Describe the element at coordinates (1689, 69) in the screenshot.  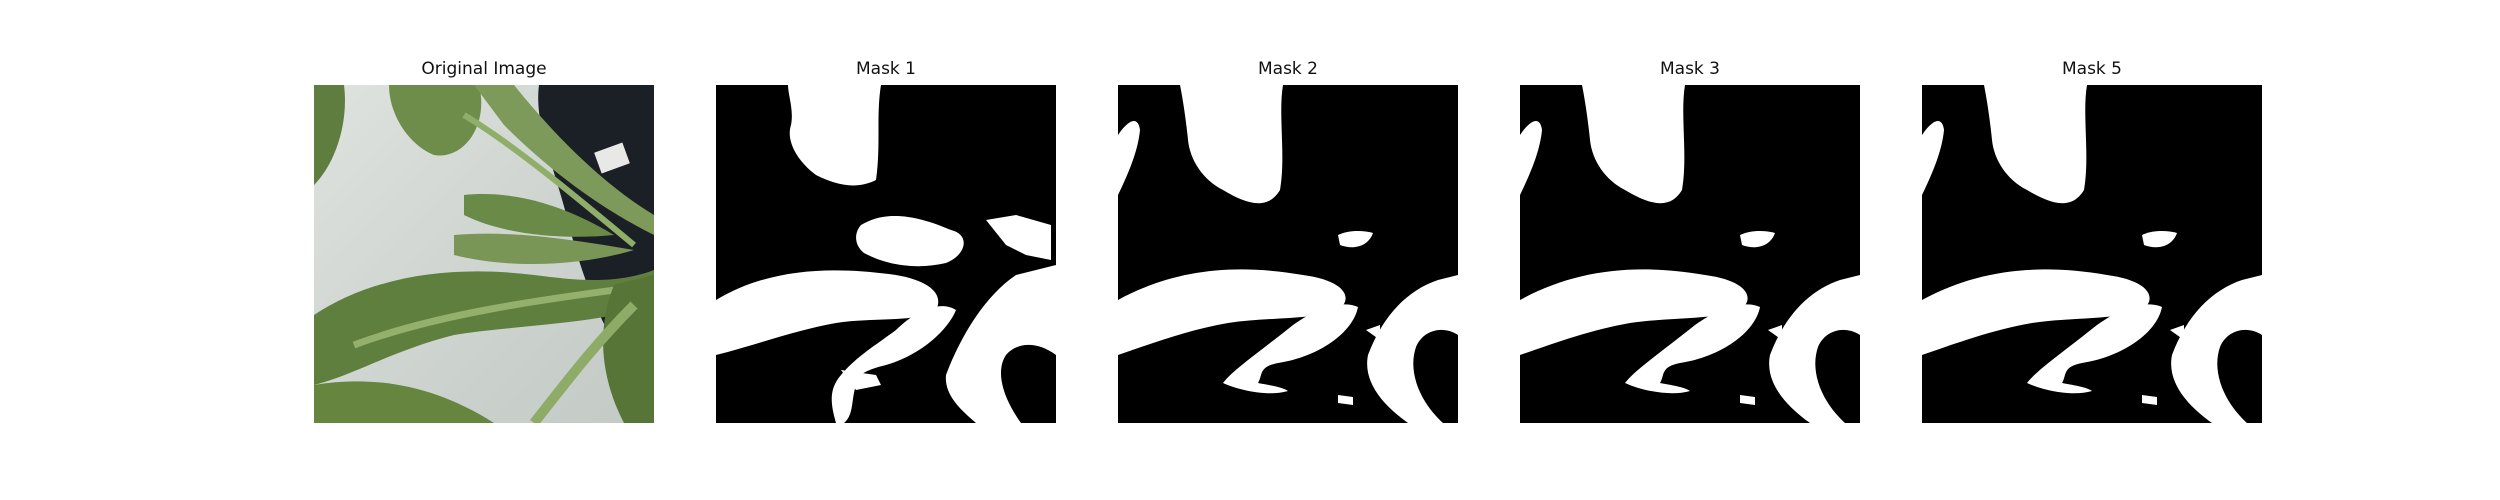
I see `panel-title: Mask 3` at that location.